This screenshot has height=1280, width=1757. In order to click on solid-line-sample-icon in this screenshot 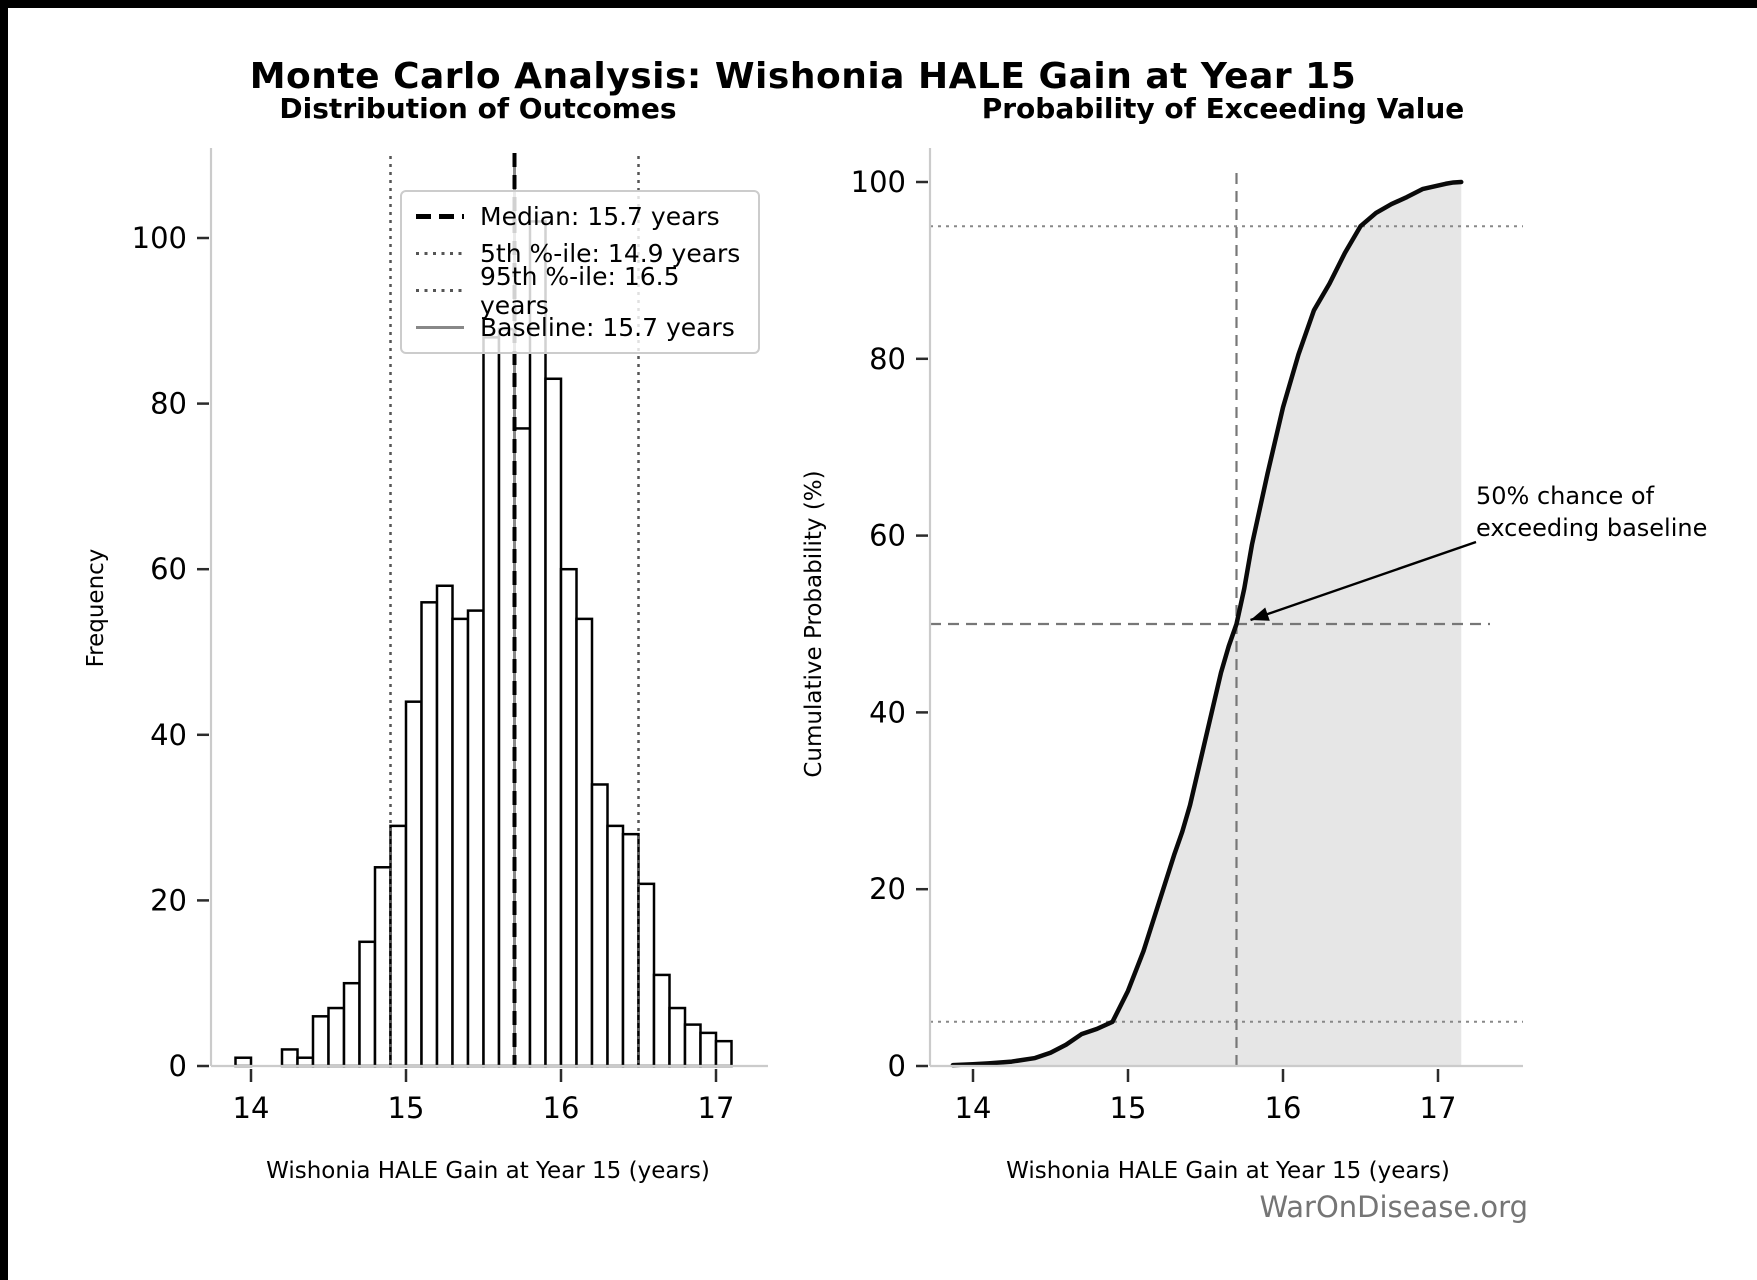, I will do `click(440, 327)`.